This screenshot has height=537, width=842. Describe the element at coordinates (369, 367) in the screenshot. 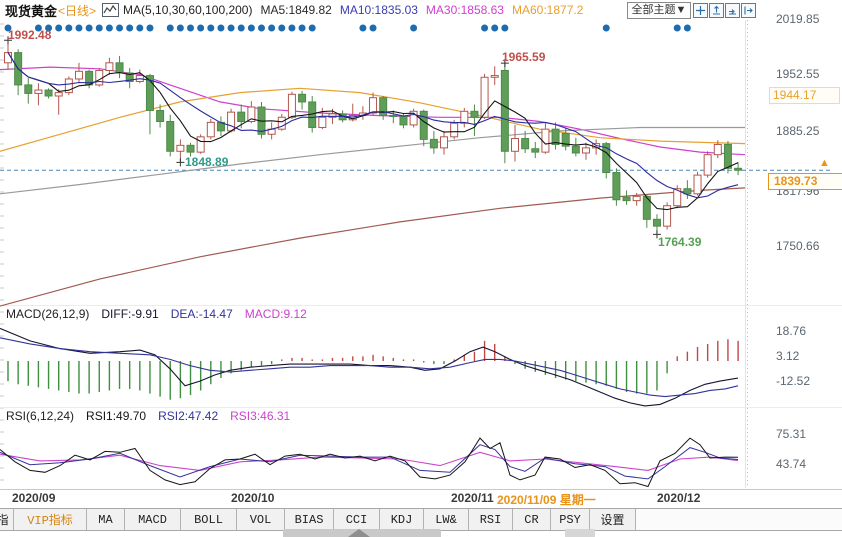

I see `macd-pane` at that location.